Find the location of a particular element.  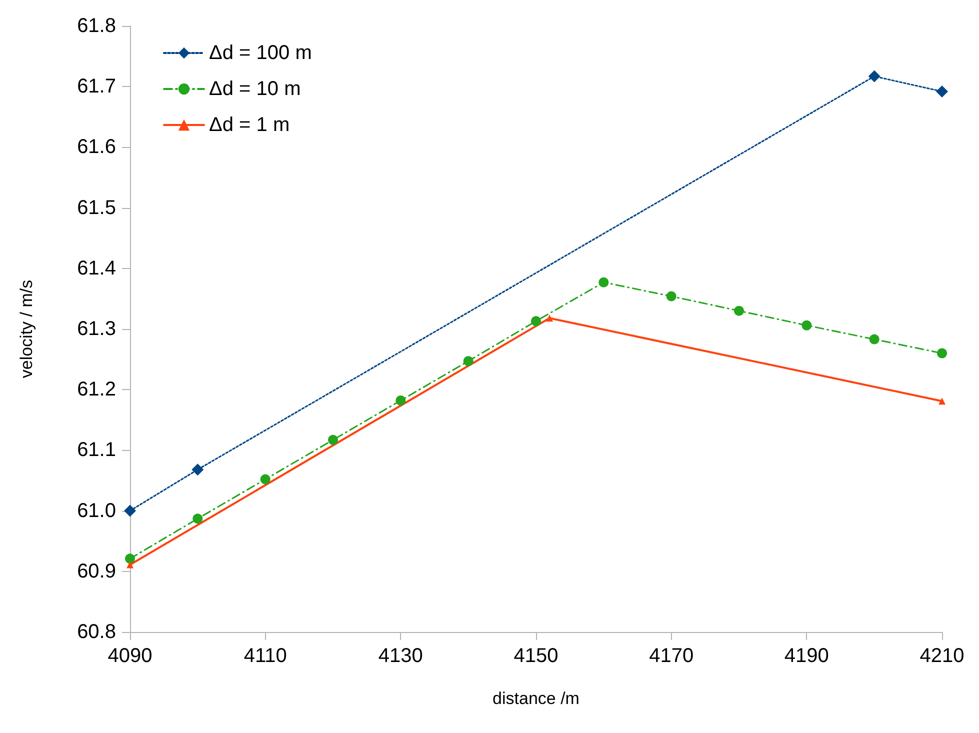

legend-label: Δd = 100 m is located at coordinates (260, 53).